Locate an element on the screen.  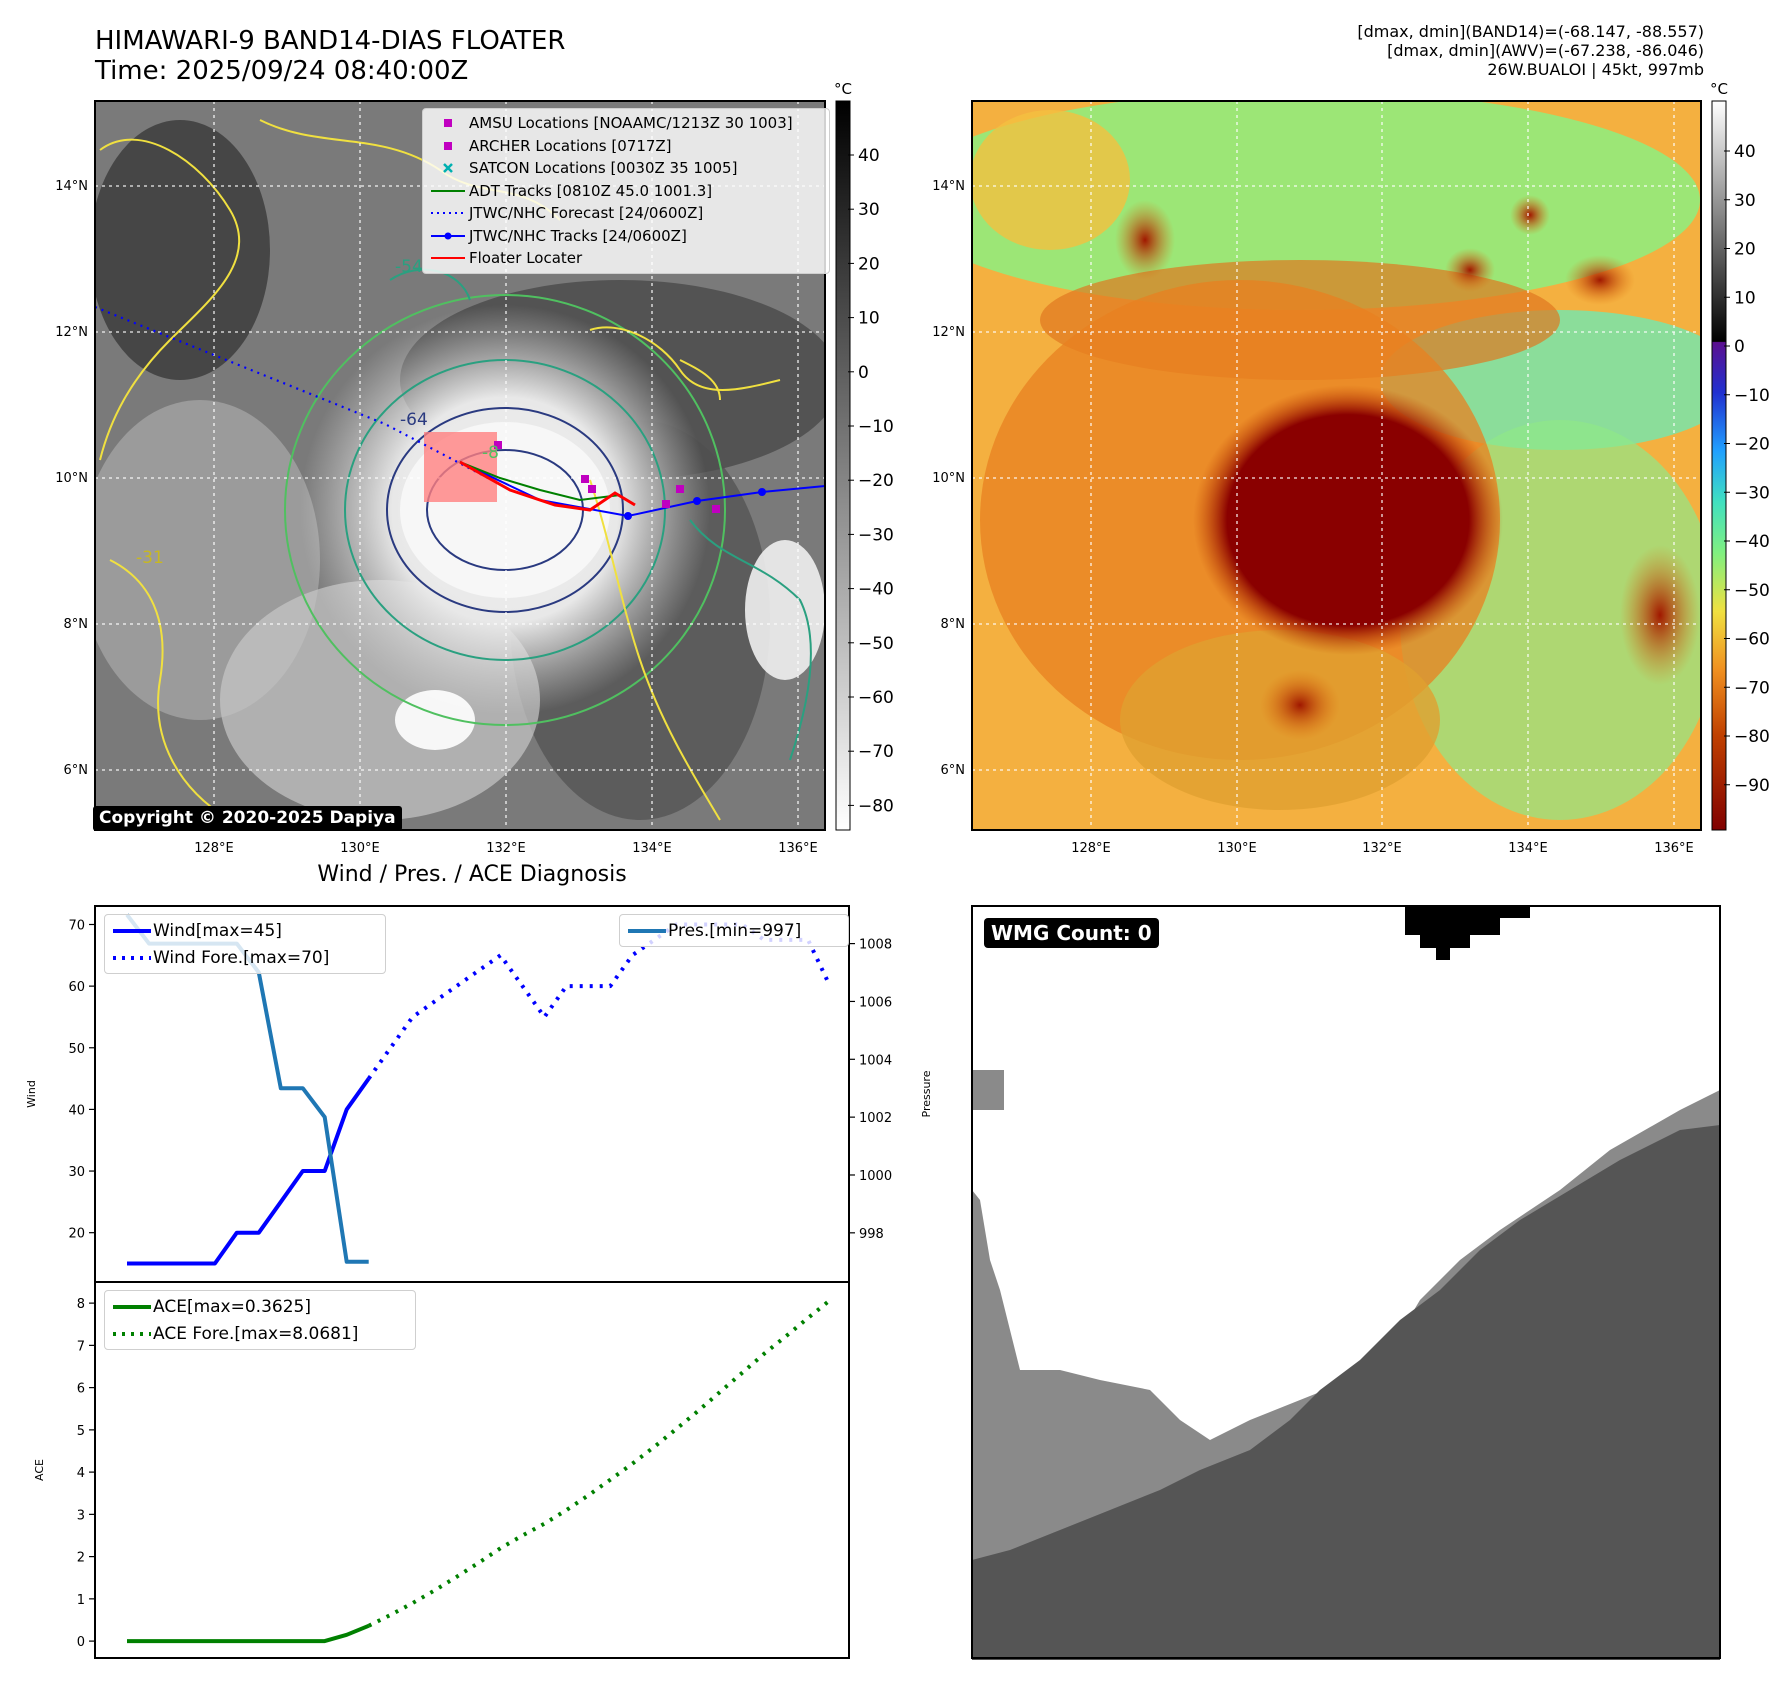
legend-ace-forecast: ACE Fore.[max=8.0681] is located at coordinates (260, 1333).